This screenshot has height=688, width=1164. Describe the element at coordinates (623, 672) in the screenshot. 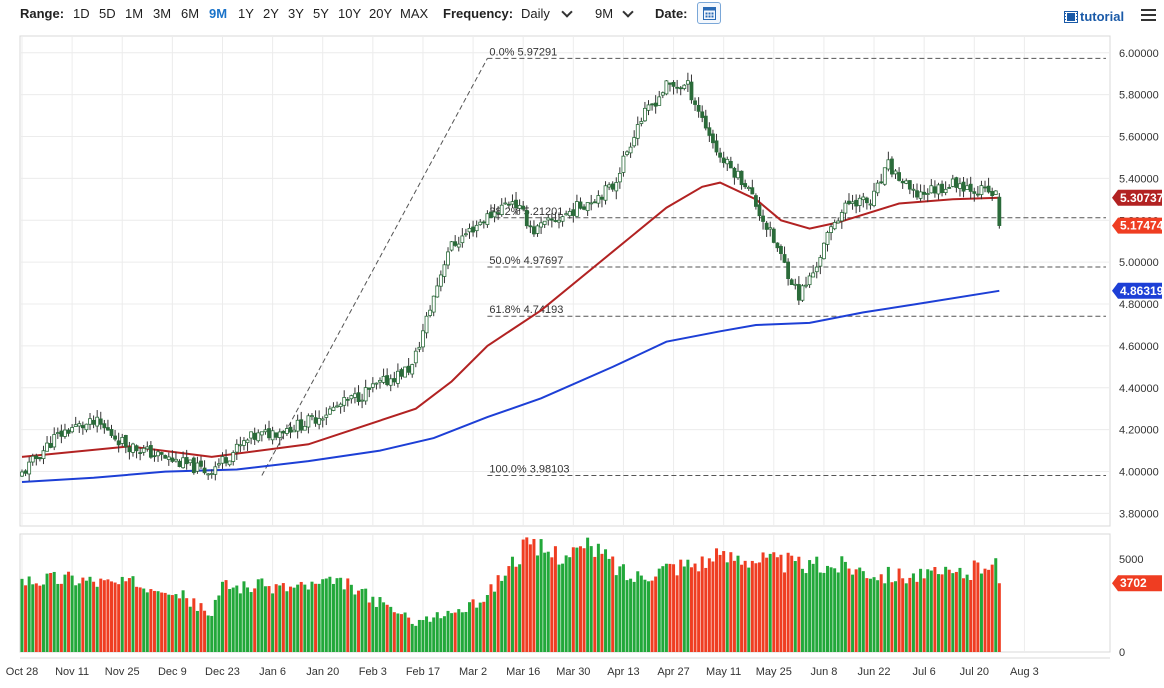

I see `x-tick-label: Apr 13` at that location.